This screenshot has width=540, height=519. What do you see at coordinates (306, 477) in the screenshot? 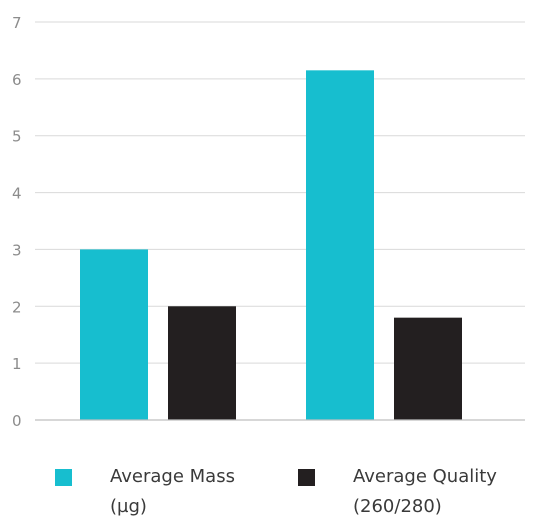
I see `legend-swatch-average-quality` at bounding box center [306, 477].